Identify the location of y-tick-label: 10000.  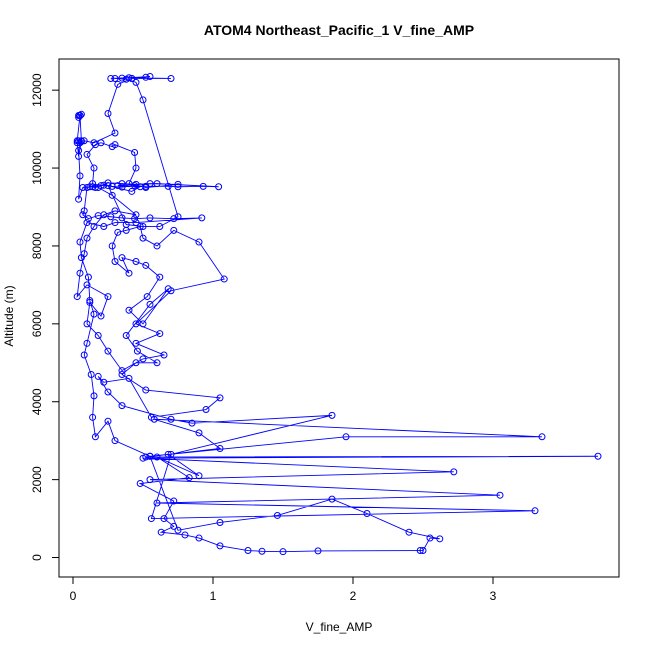
(37, 168).